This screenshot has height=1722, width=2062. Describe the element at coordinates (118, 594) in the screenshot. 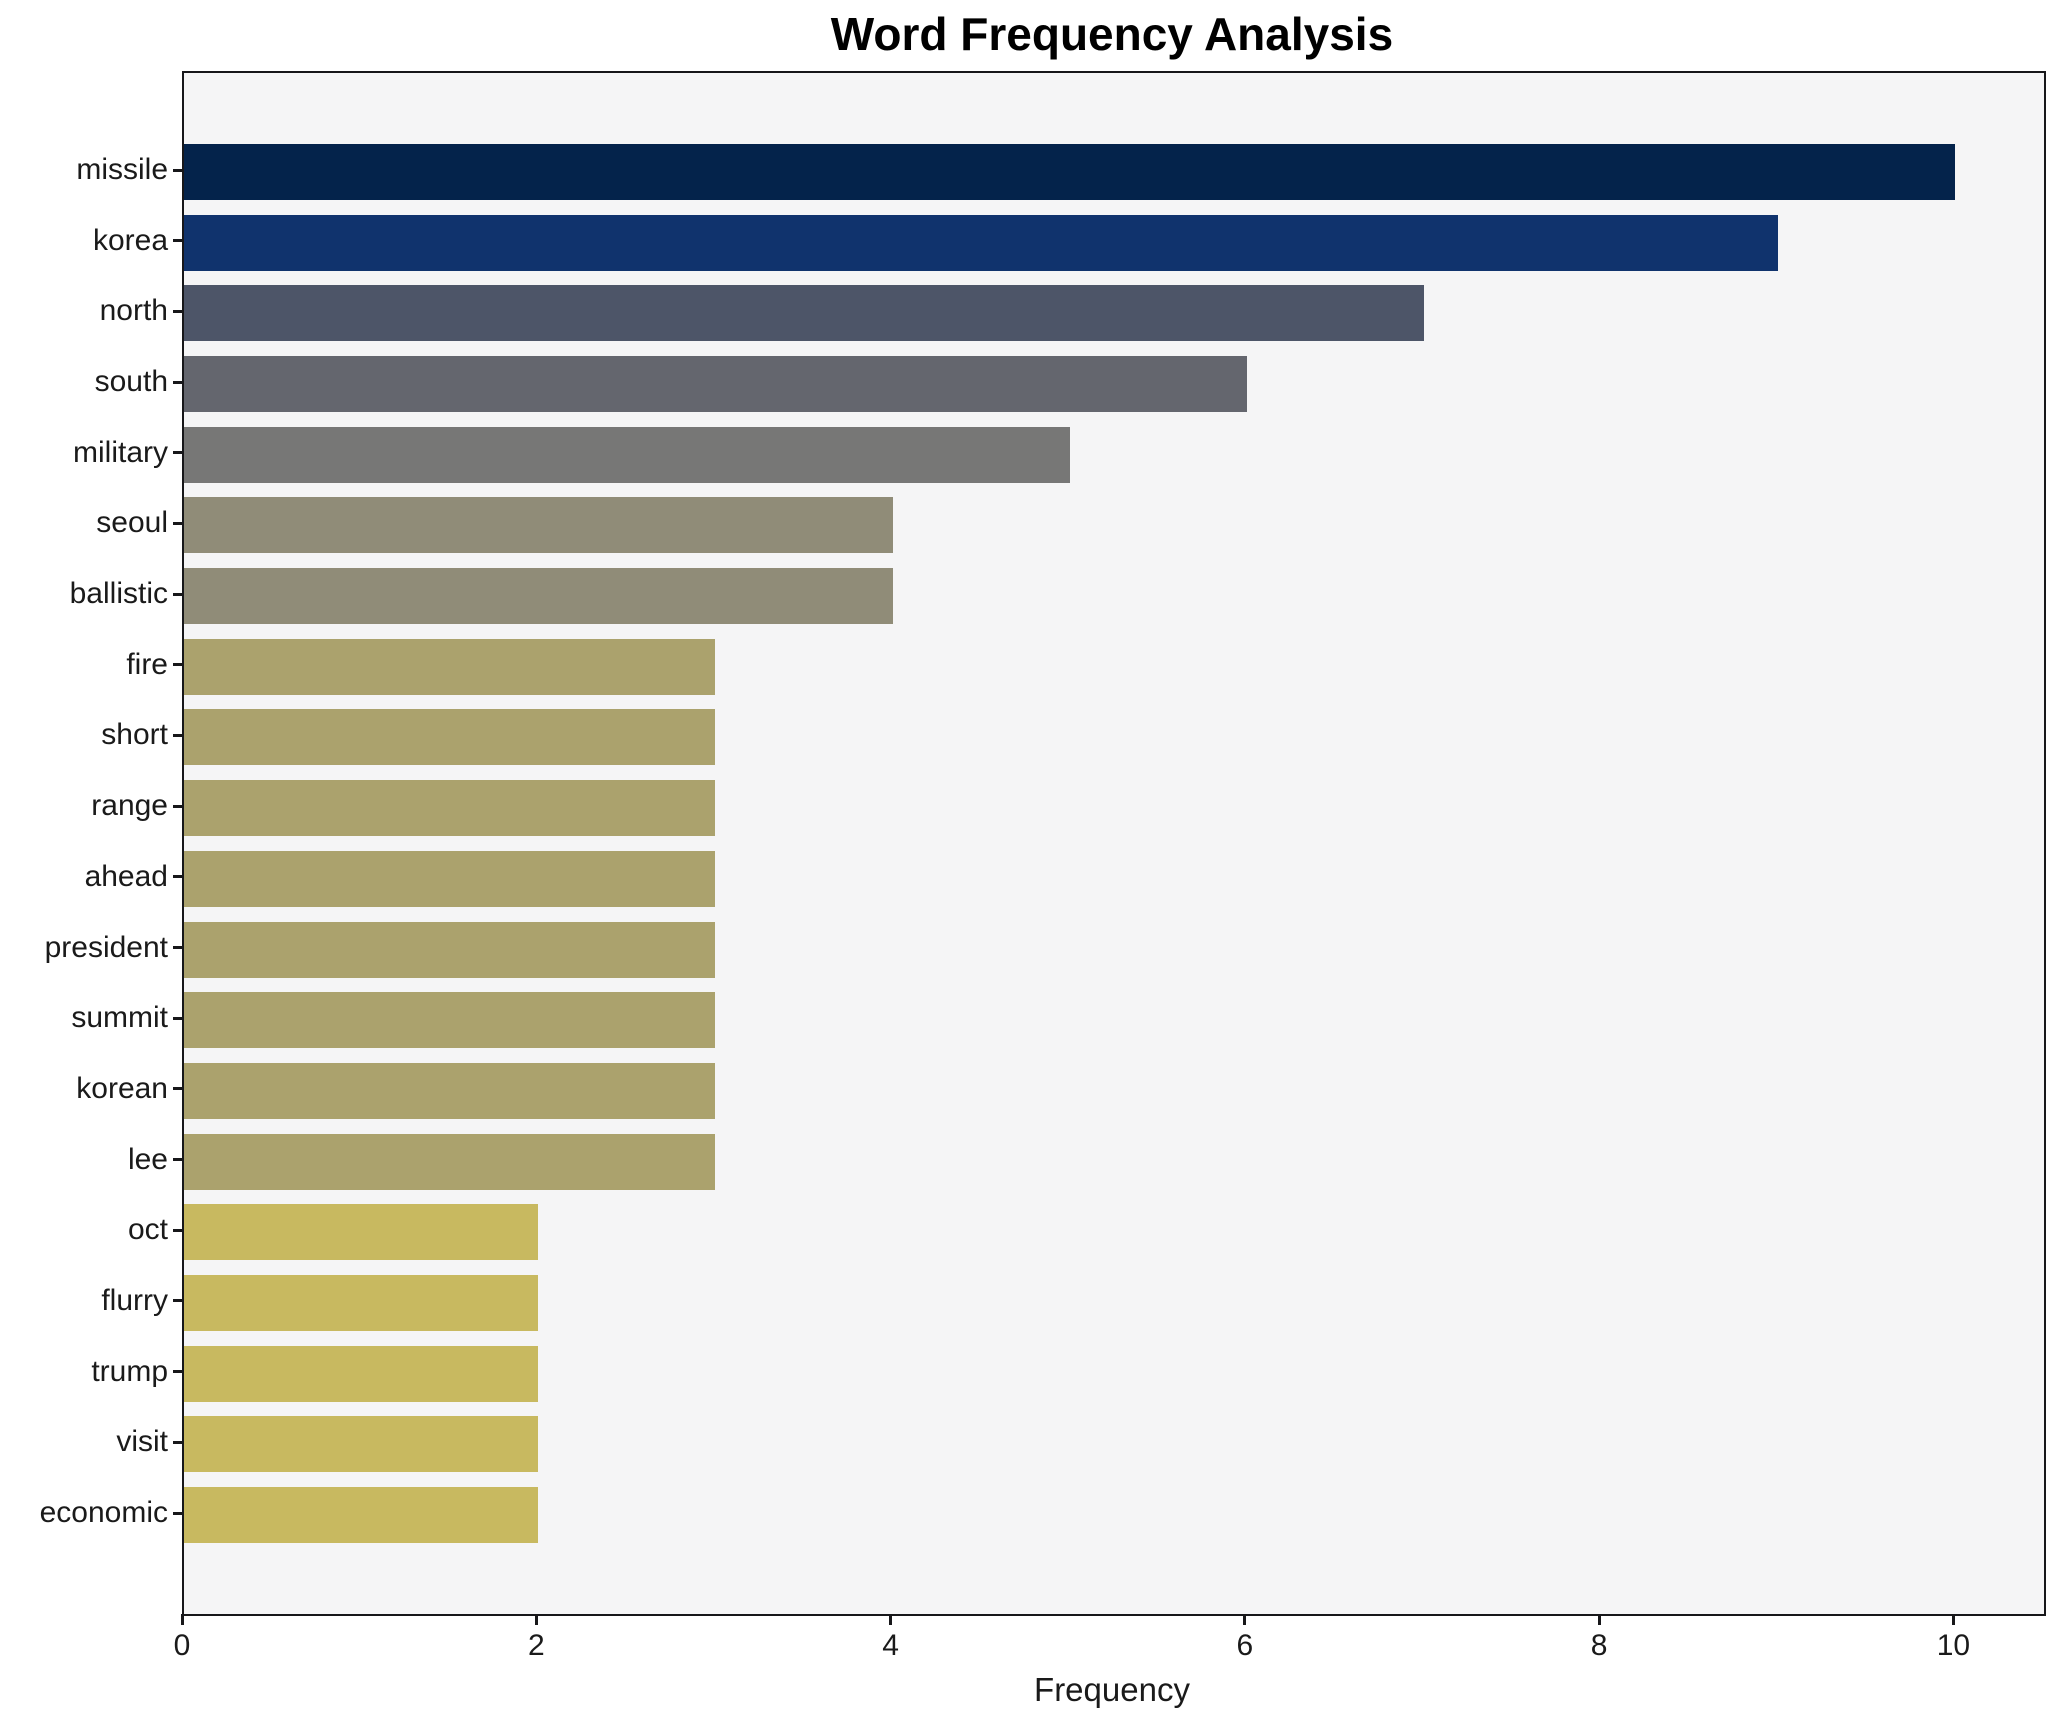

I see `y-tick-label-ballistic: ballistic` at that location.